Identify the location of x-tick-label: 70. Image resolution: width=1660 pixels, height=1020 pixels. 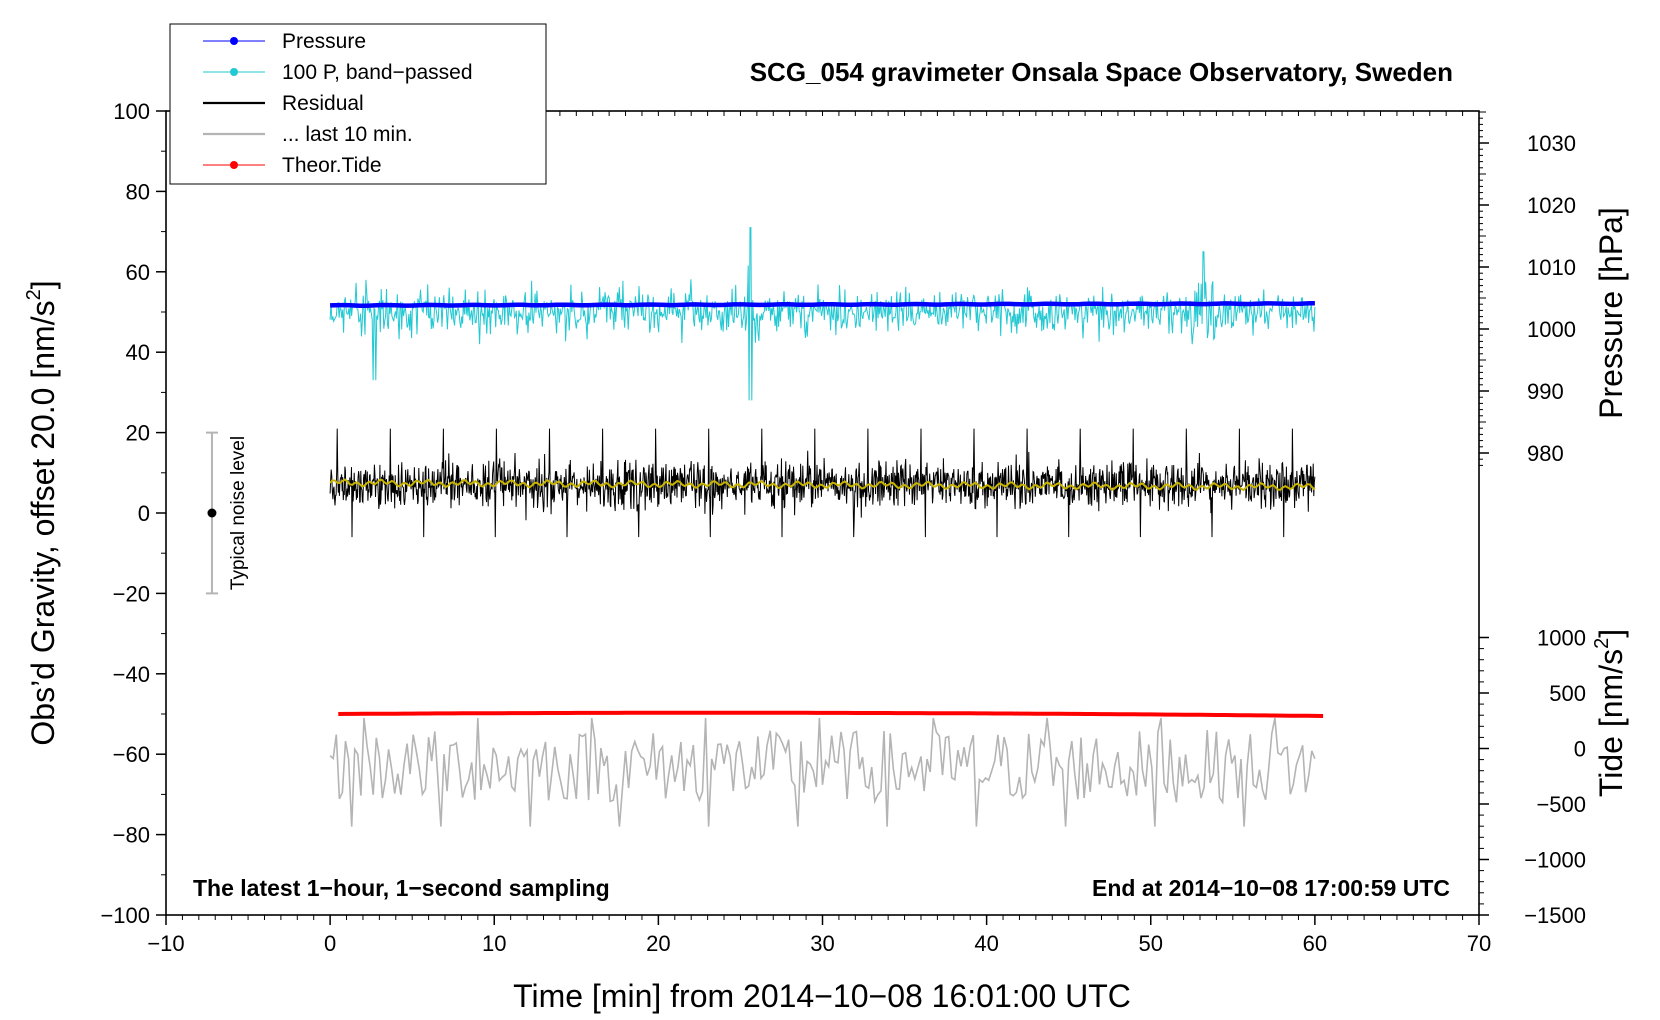
(1479, 943).